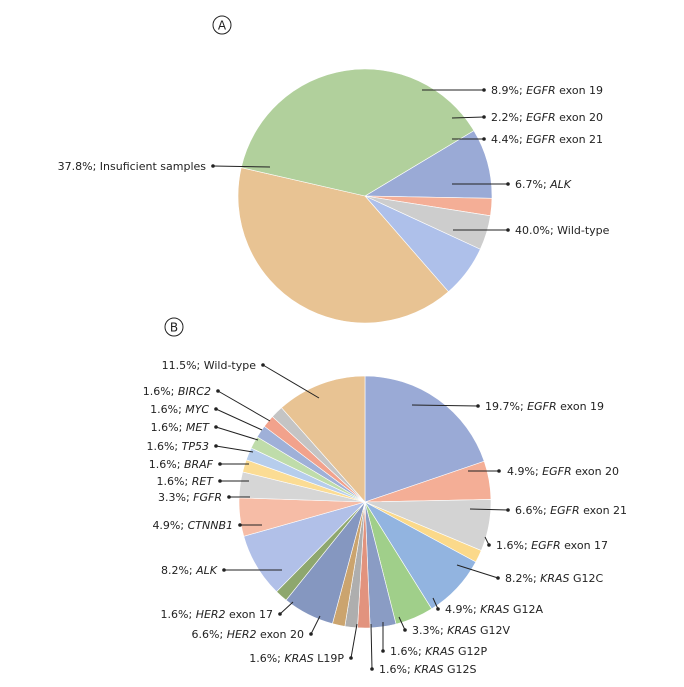  I want to click on panel-b-letter: B, so click(174, 328).